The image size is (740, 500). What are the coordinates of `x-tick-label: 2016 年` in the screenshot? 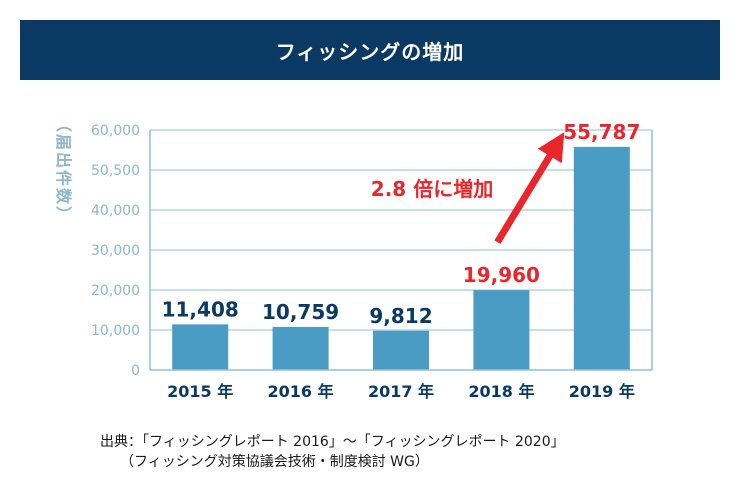 It's located at (301, 391).